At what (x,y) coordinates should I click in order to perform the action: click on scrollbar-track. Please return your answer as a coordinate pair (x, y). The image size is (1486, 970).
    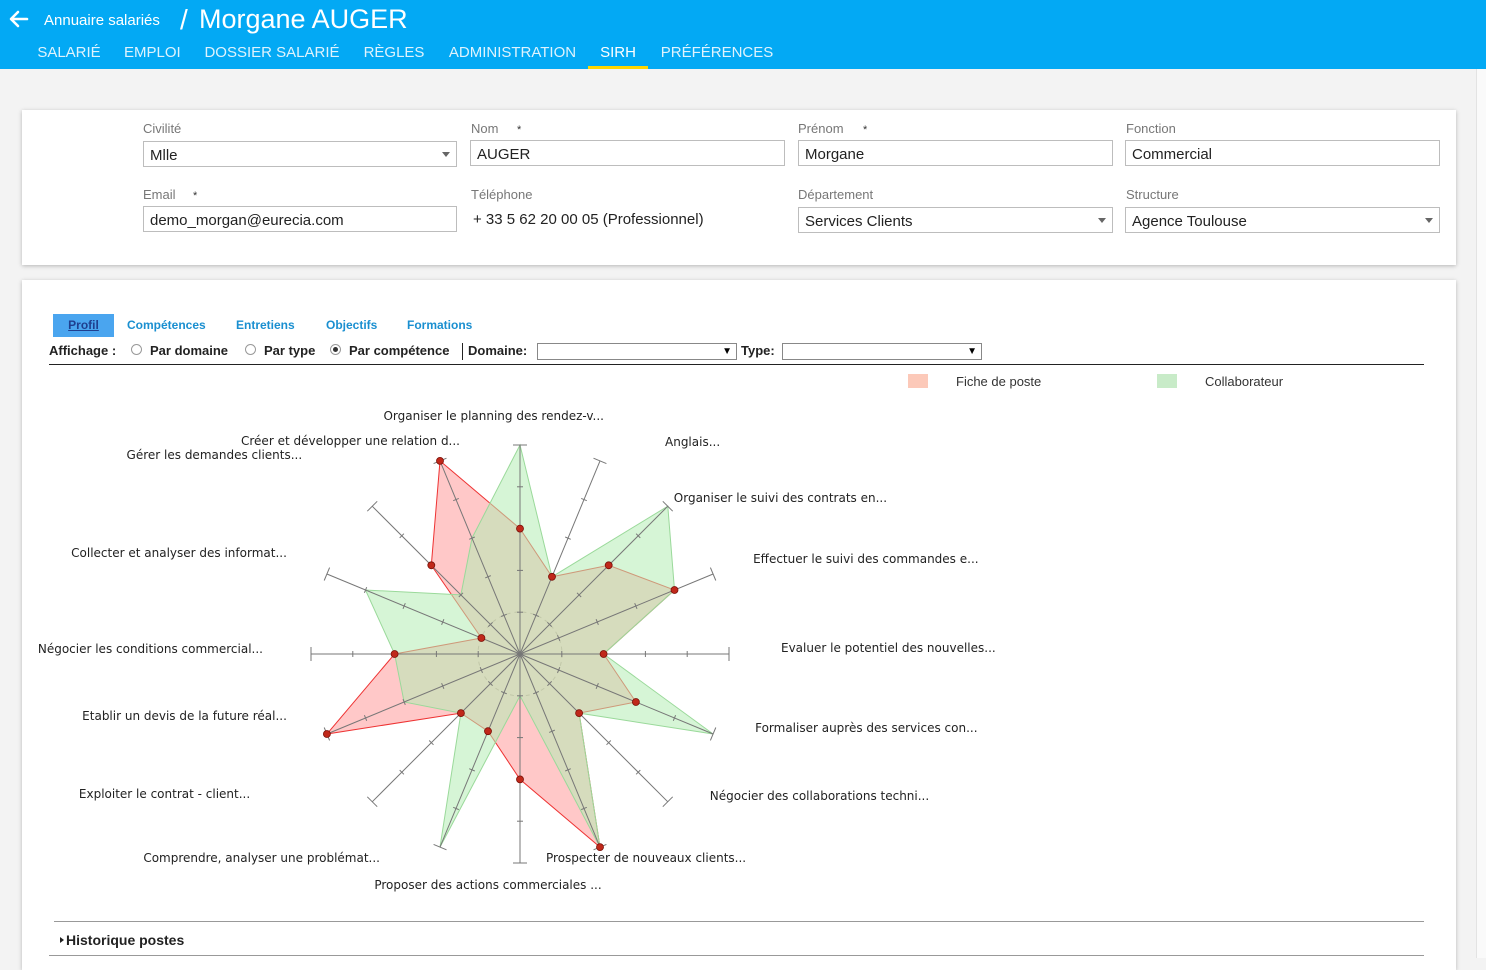
    Looking at the image, I should click on (1481, 513).